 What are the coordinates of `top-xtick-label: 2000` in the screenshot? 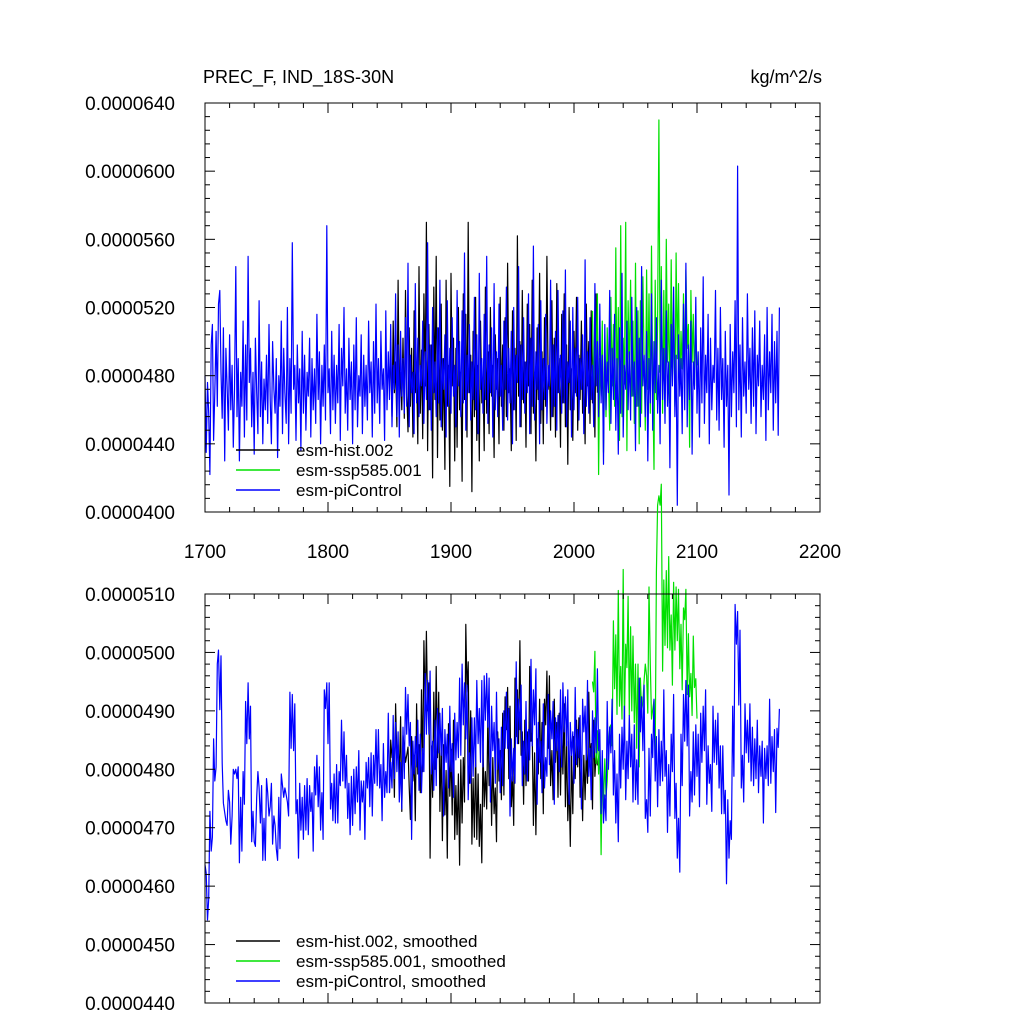 It's located at (574, 552).